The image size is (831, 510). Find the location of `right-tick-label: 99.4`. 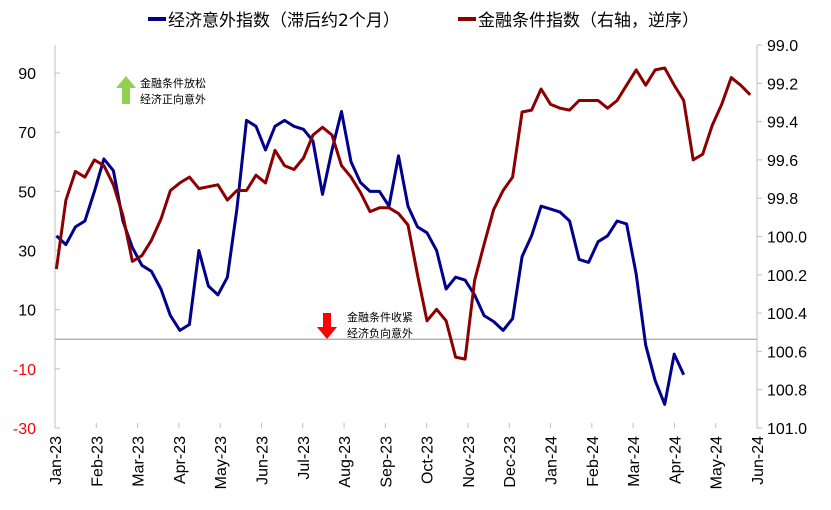

right-tick-label: 99.4 is located at coordinates (782, 123).